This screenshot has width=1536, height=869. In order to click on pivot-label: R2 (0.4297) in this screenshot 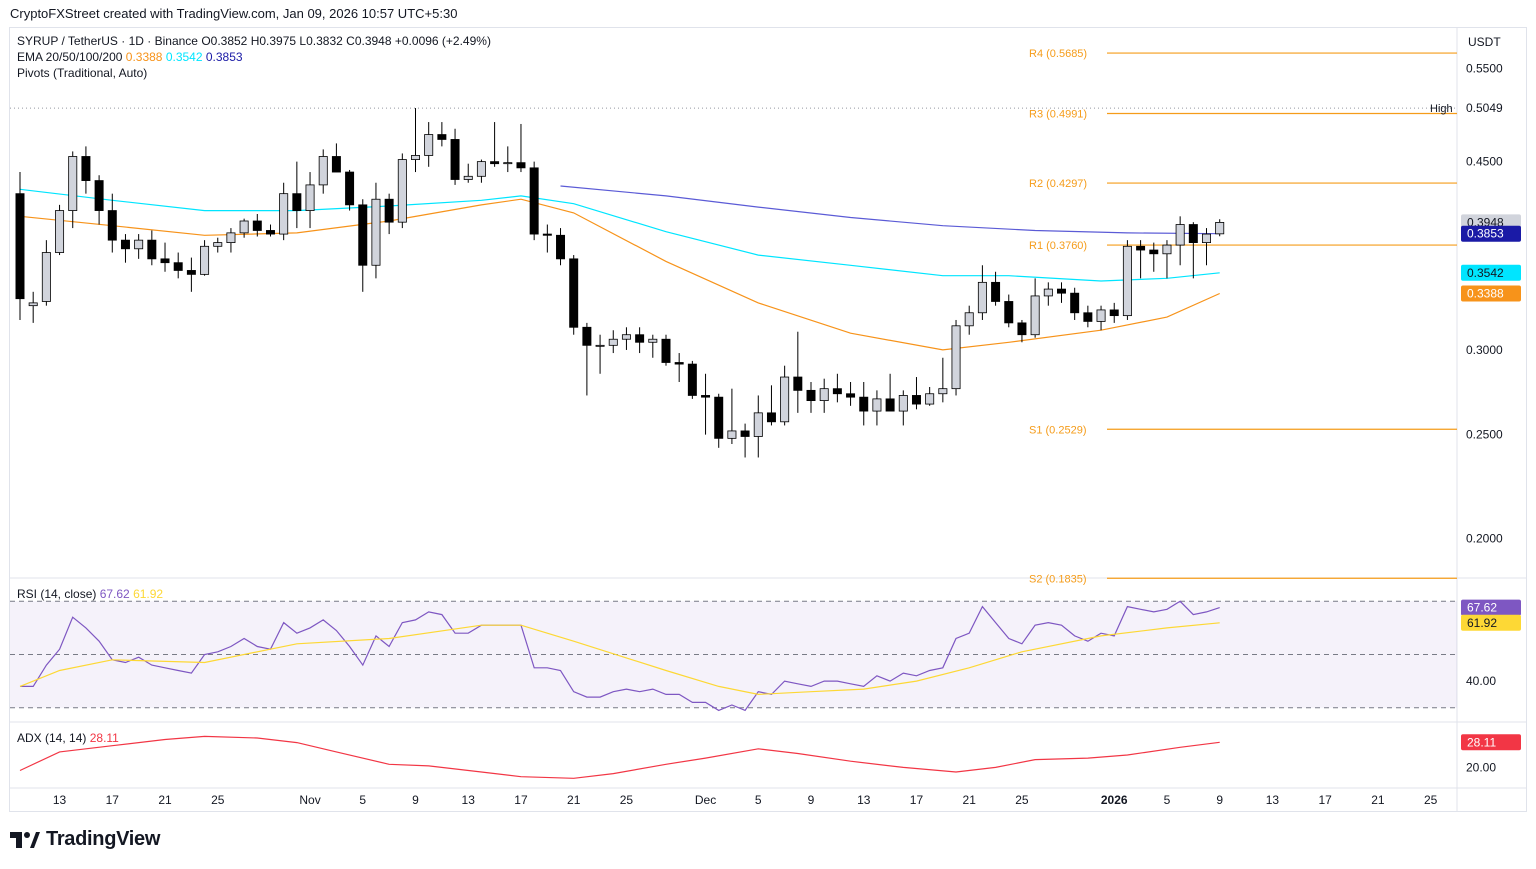, I will do `click(1058, 184)`.